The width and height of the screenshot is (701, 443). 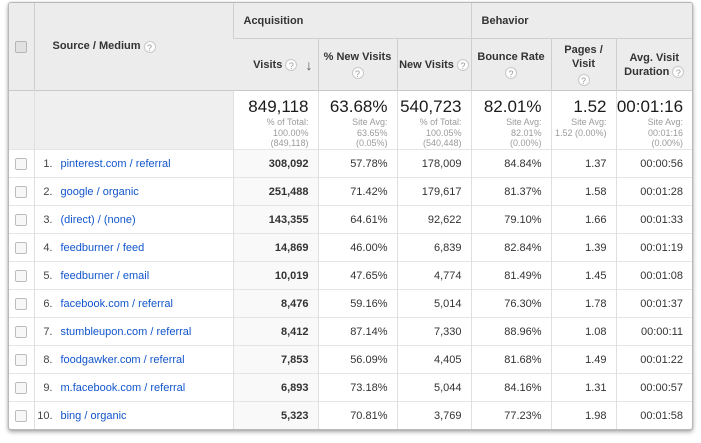 I want to click on new-visits-cell: 6,839, so click(x=434, y=247).